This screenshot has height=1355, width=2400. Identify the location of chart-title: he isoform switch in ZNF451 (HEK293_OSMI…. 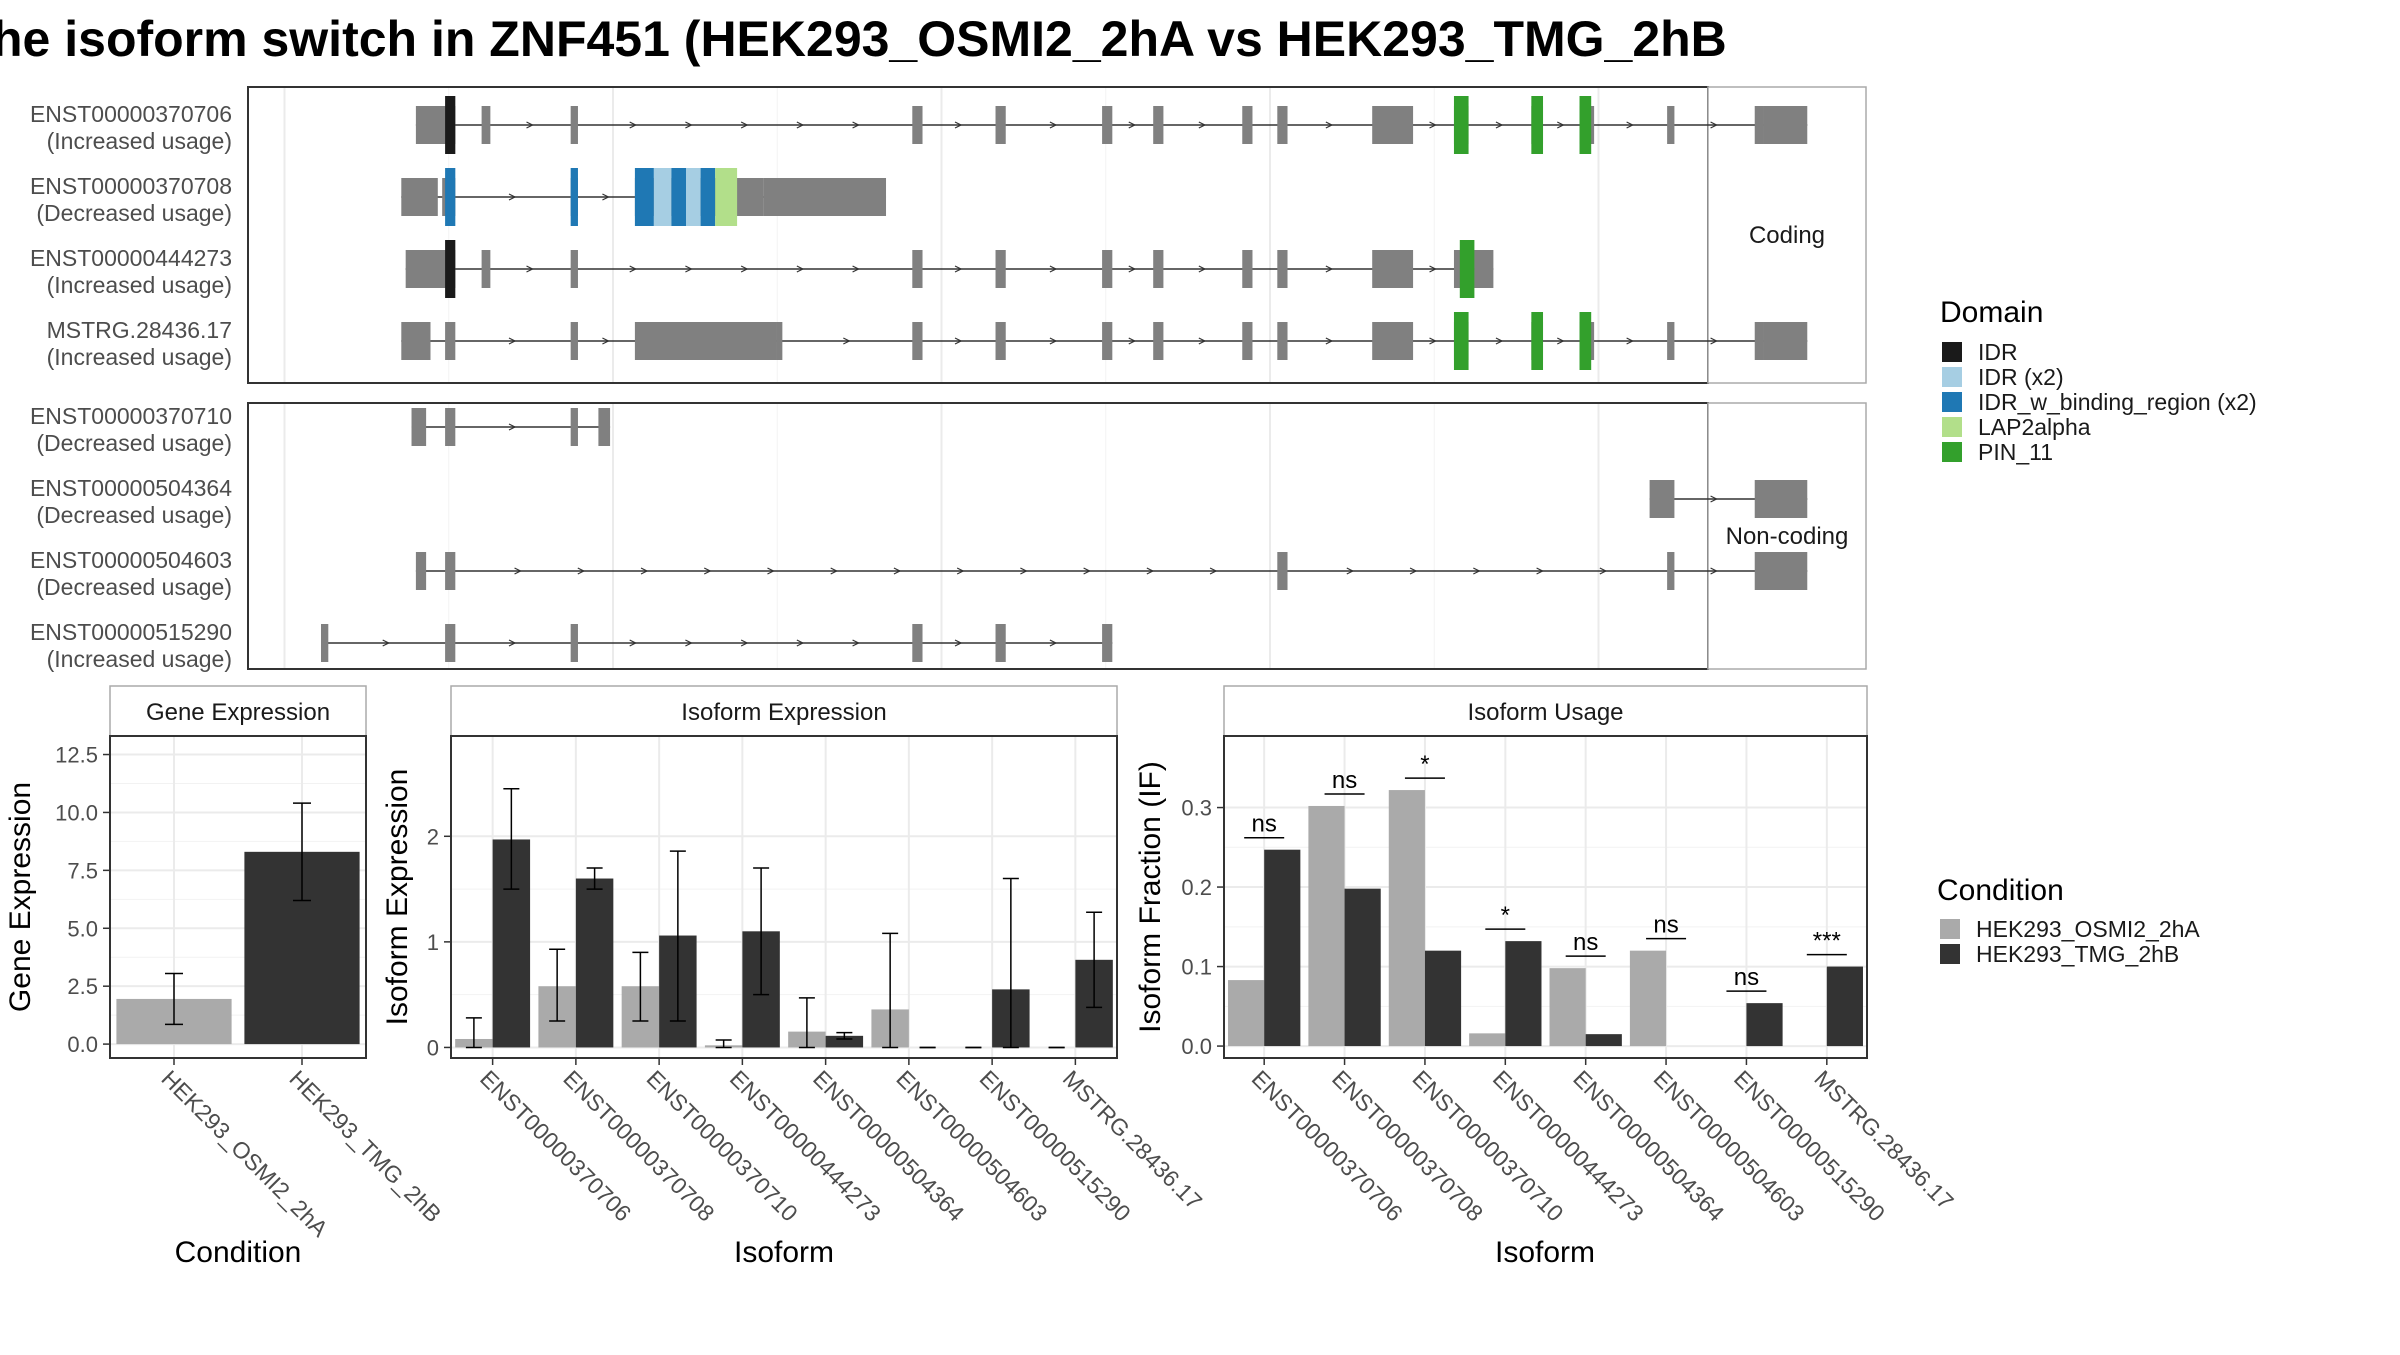
(863, 39).